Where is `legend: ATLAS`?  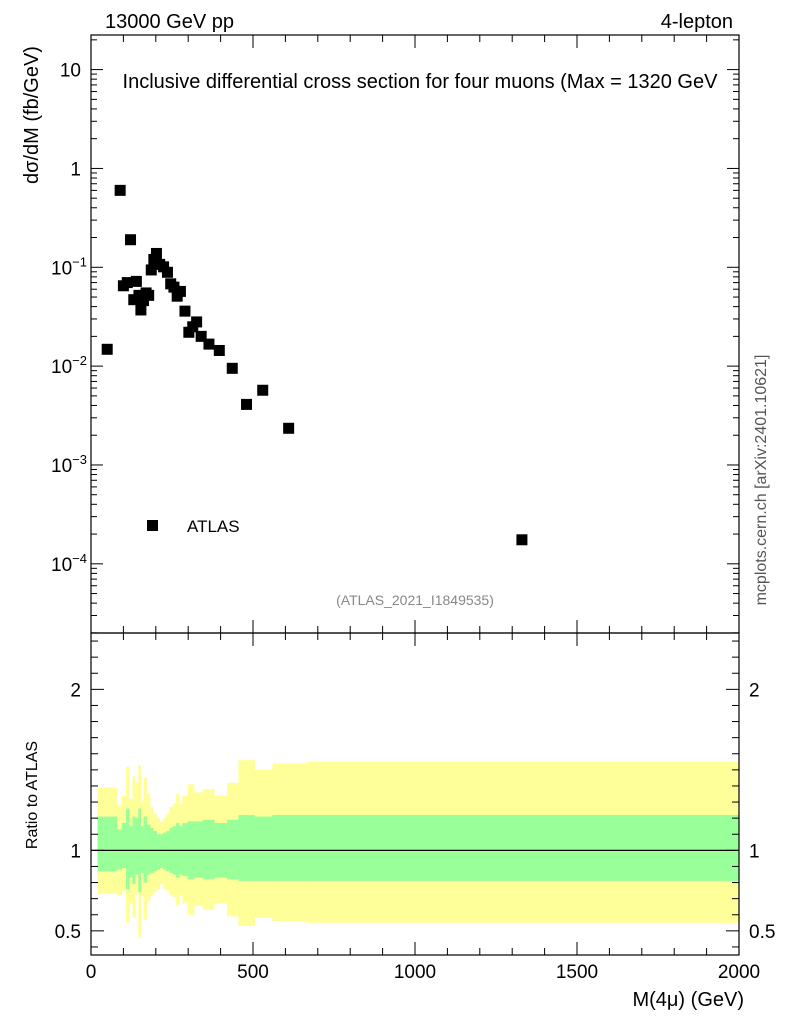 legend: ATLAS is located at coordinates (193, 526).